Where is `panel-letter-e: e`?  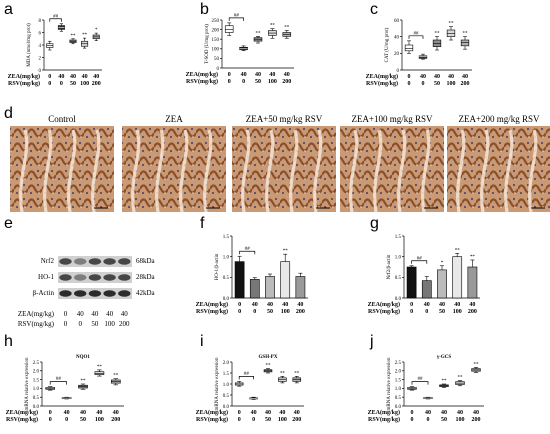 panel-letter-e: e is located at coordinates (8, 223).